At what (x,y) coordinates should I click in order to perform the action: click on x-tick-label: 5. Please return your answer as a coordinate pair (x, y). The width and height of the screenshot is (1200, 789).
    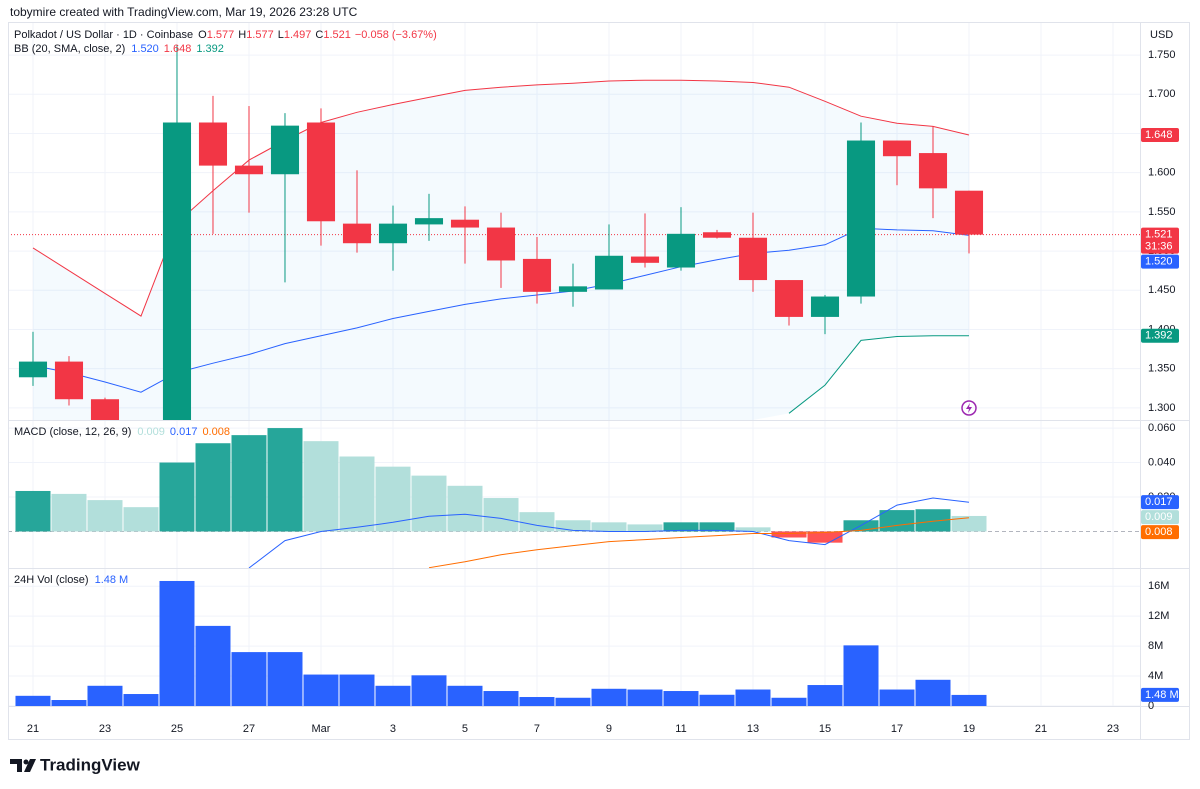
    Looking at the image, I should click on (465, 729).